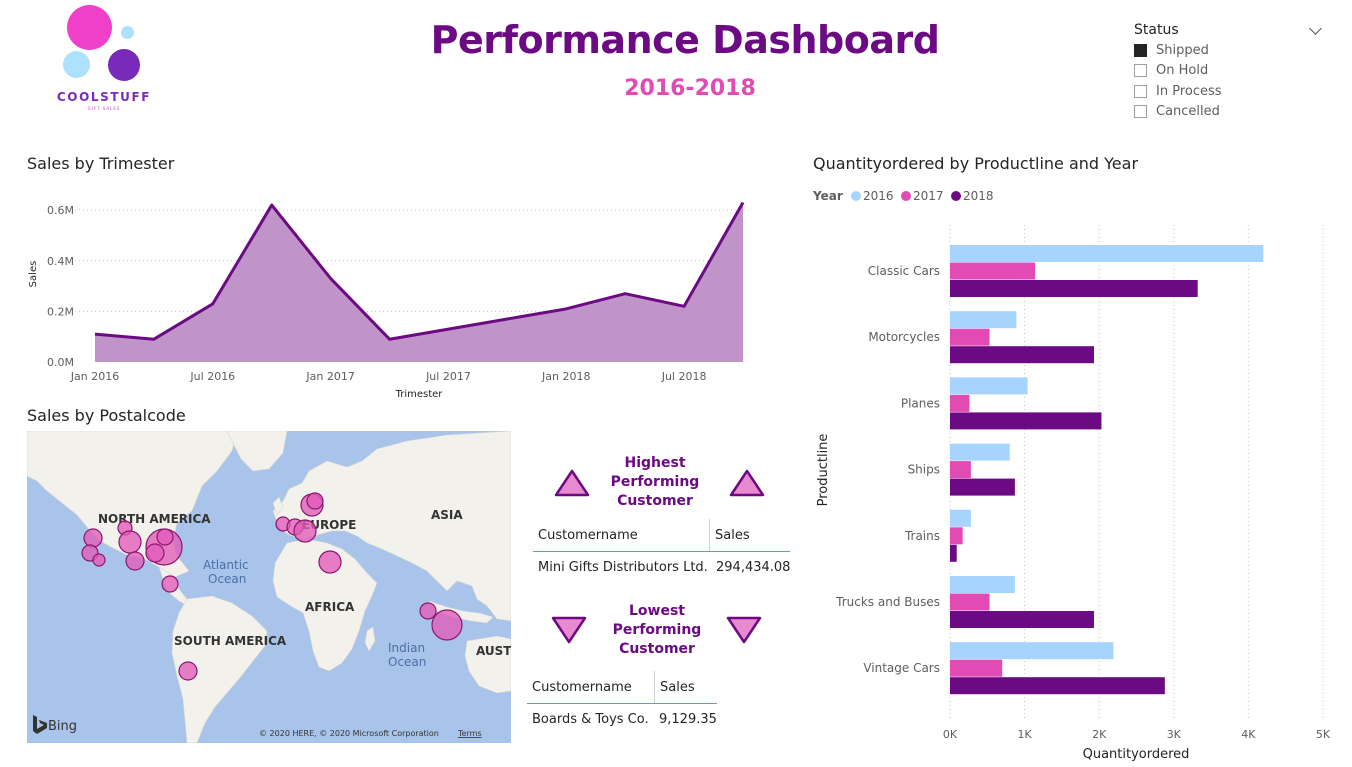 This screenshot has width=1352, height=767. I want to click on map-terms-link: Terms, so click(469, 733).